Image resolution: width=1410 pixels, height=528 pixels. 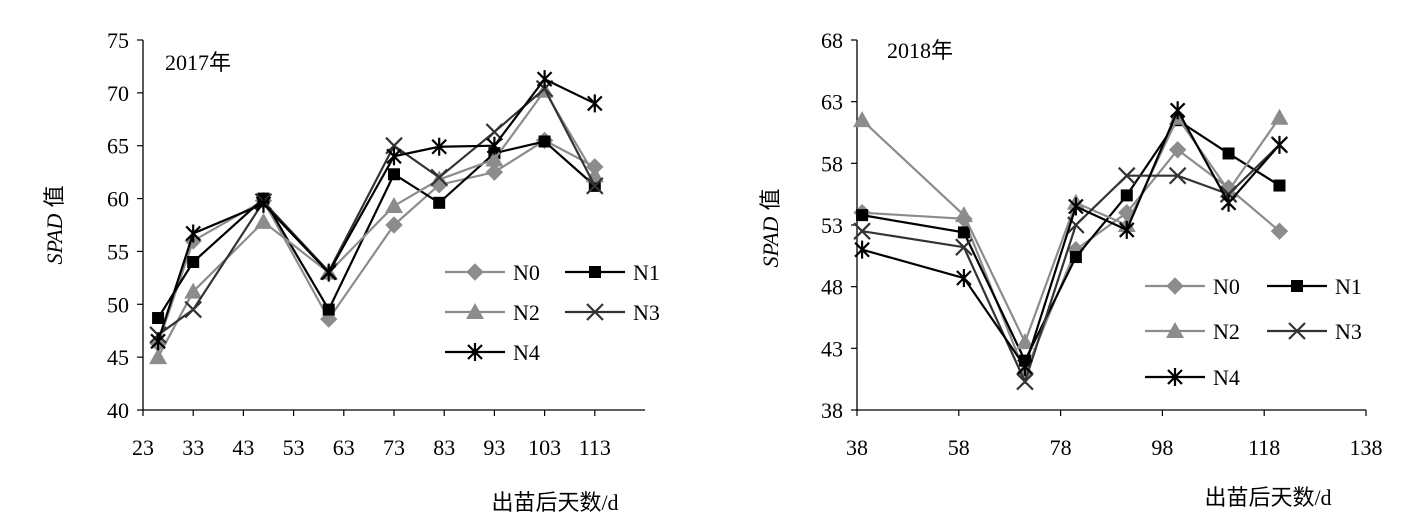 What do you see at coordinates (118, 40) in the screenshot?
I see `y-tick-label: 75` at bounding box center [118, 40].